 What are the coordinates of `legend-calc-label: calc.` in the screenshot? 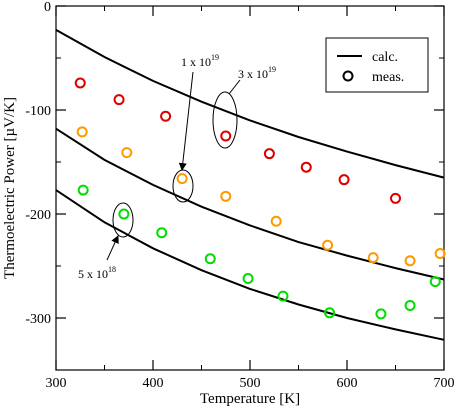 It's located at (385, 57).